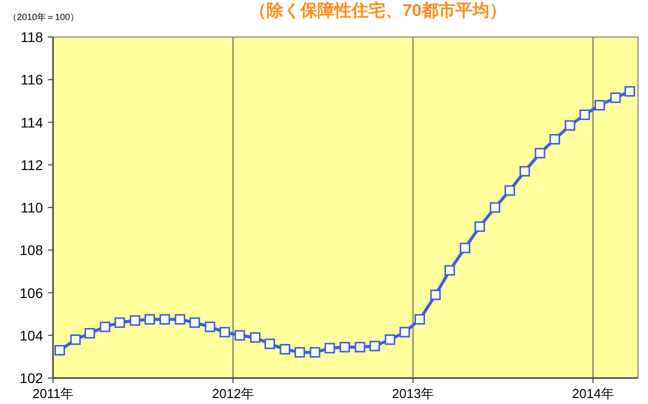 This screenshot has height=404, width=648. What do you see at coordinates (233, 393) in the screenshot?
I see `x-tick-label: 2012年` at bounding box center [233, 393].